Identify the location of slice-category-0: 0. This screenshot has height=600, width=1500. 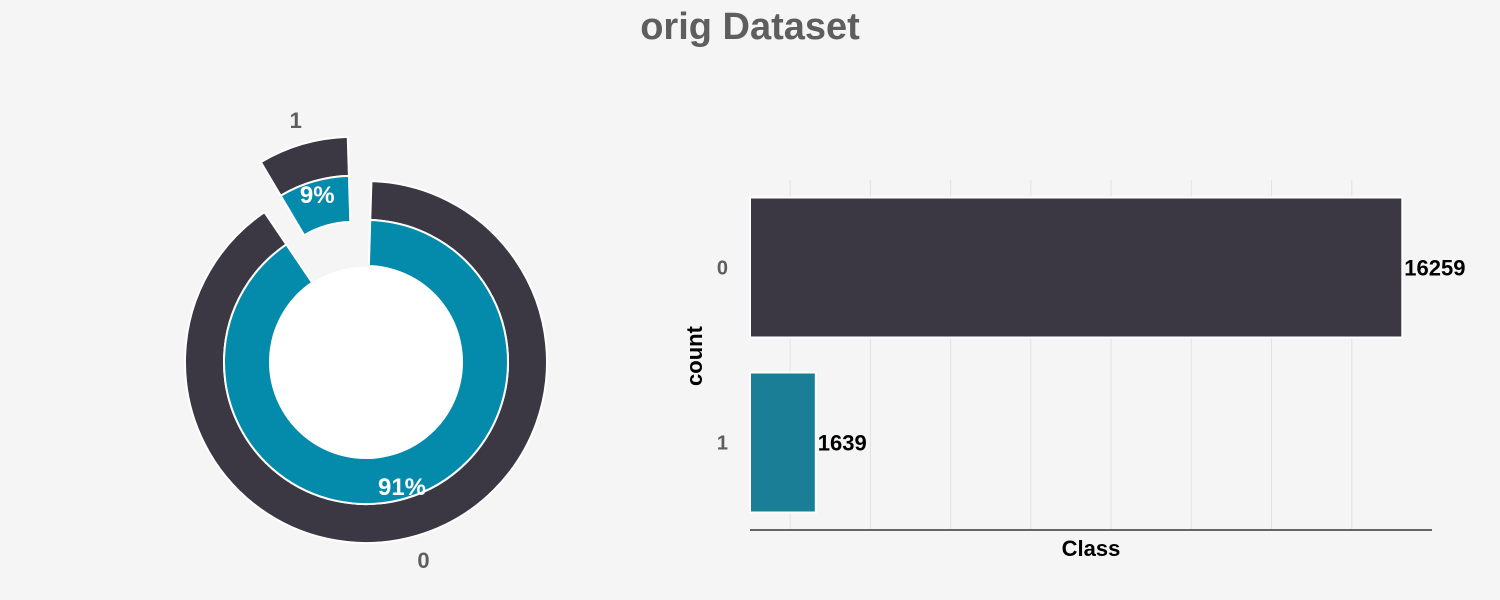
(423, 560).